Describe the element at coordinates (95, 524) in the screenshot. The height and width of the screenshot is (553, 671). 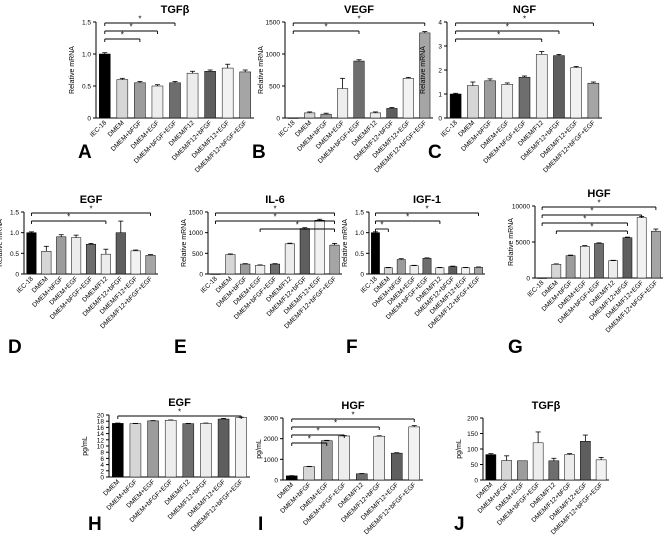
I see `panel-letter: H` at that location.